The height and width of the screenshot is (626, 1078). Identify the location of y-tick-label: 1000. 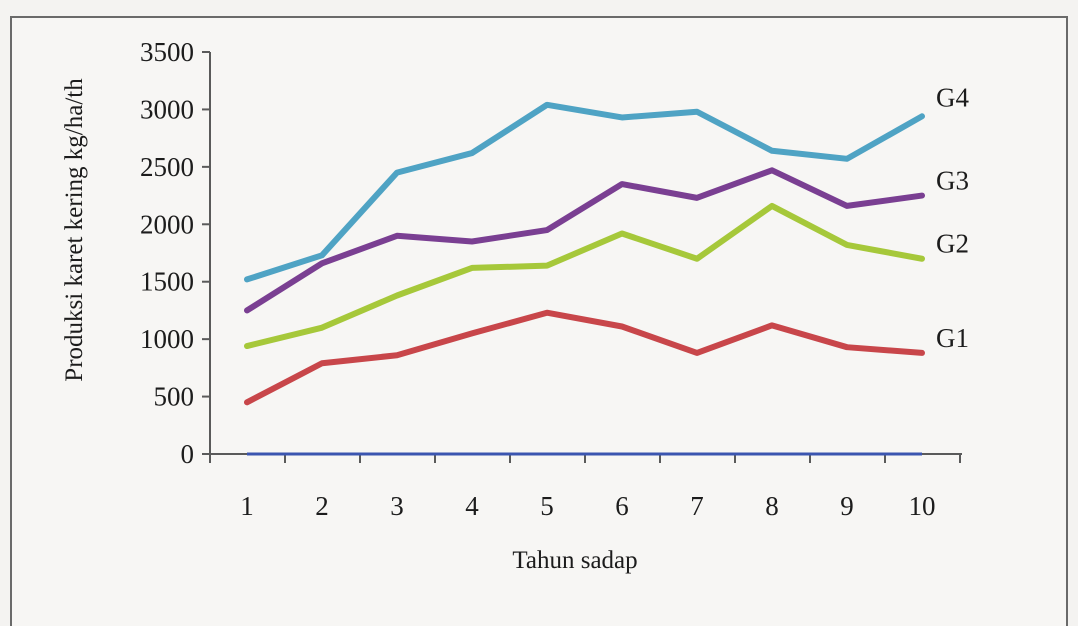
(167, 339).